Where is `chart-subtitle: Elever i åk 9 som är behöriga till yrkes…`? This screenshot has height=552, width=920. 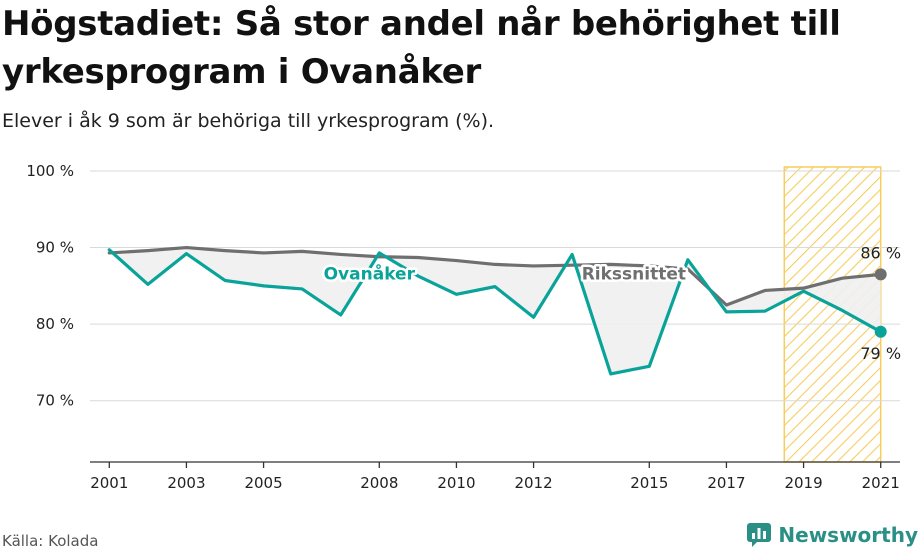 chart-subtitle: Elever i åk 9 som är behöriga till yrkes… is located at coordinates (248, 121).